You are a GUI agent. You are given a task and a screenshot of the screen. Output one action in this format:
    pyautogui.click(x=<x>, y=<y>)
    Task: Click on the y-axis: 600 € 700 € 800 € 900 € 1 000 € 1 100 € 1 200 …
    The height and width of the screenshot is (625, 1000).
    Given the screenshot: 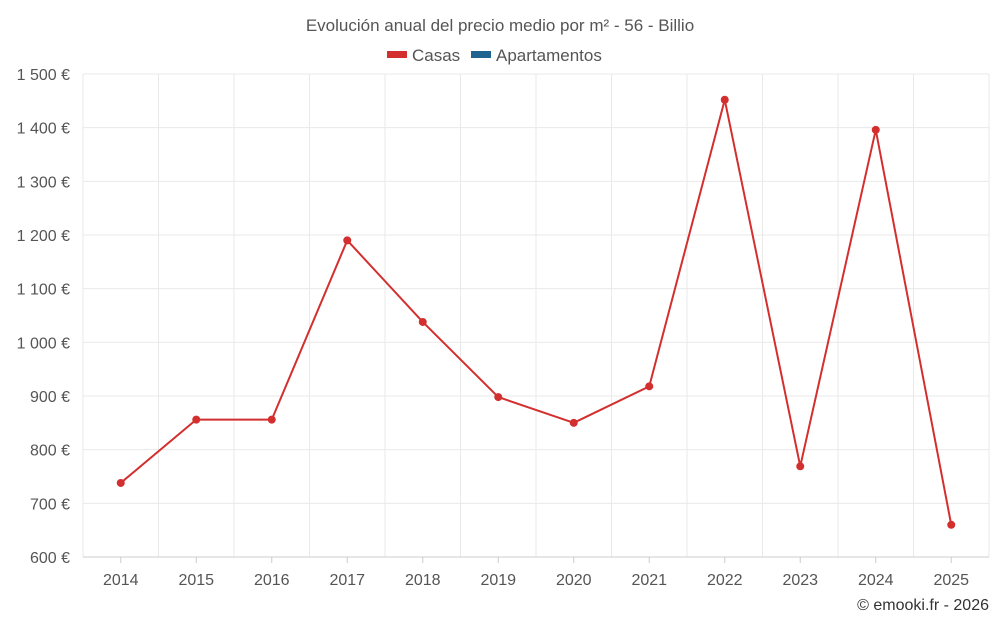 What is the action you would take?
    pyautogui.click(x=43, y=317)
    